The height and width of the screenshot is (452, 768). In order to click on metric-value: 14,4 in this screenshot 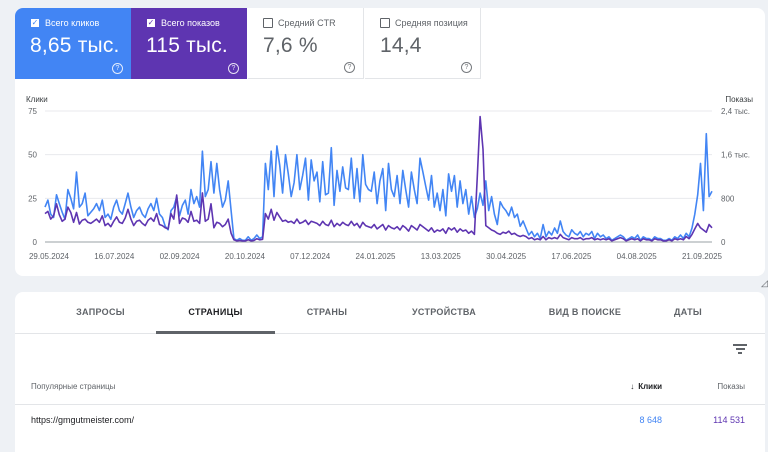, I will do `click(401, 45)`.